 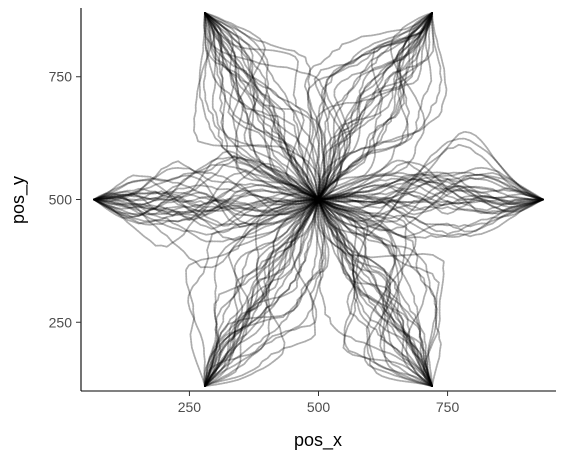 I want to click on y-tick-label-750: 750, so click(x=61, y=77).